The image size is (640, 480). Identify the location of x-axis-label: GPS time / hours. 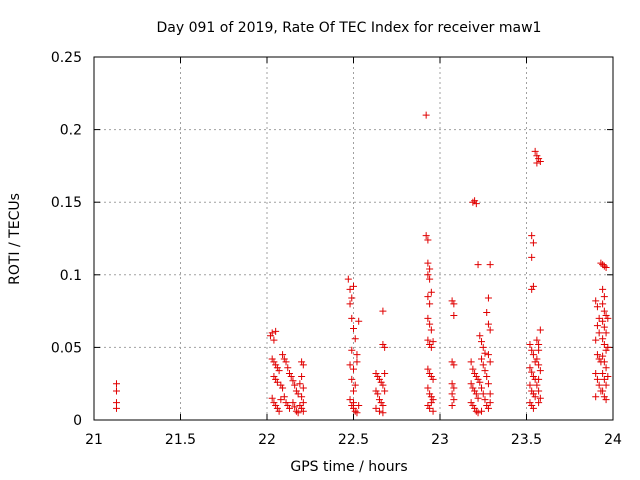
(348, 467).